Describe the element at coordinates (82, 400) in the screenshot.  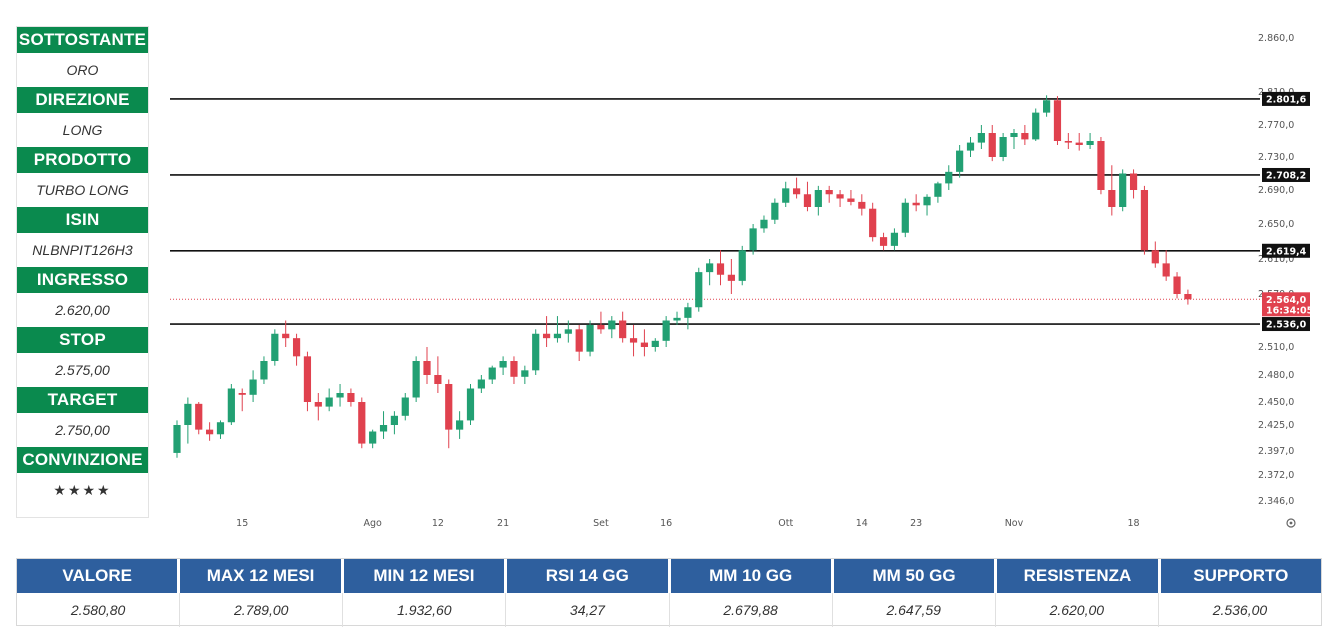
I see `panel-label-6: TARGET` at that location.